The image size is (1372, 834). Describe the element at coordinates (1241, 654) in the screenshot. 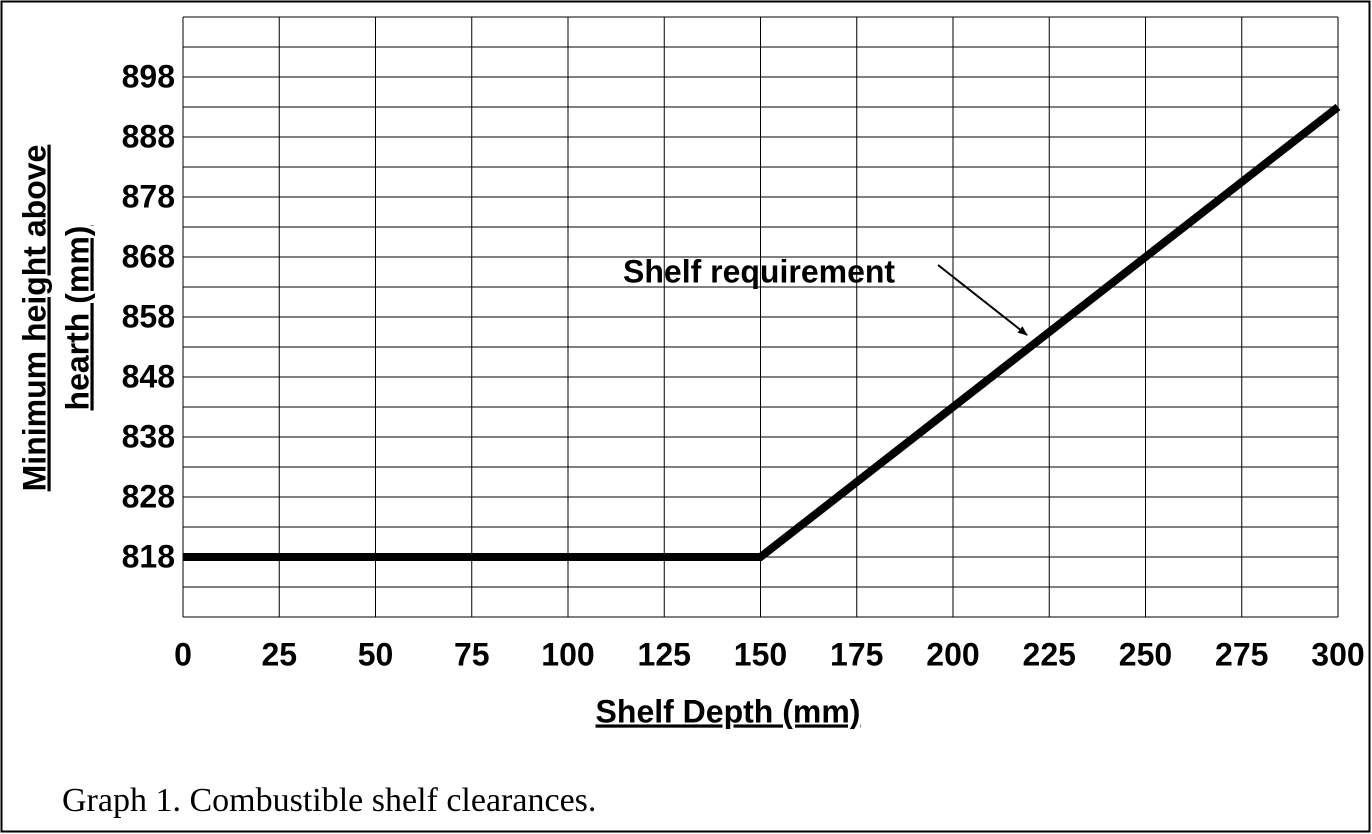

I see `x-tick-label: 275` at that location.